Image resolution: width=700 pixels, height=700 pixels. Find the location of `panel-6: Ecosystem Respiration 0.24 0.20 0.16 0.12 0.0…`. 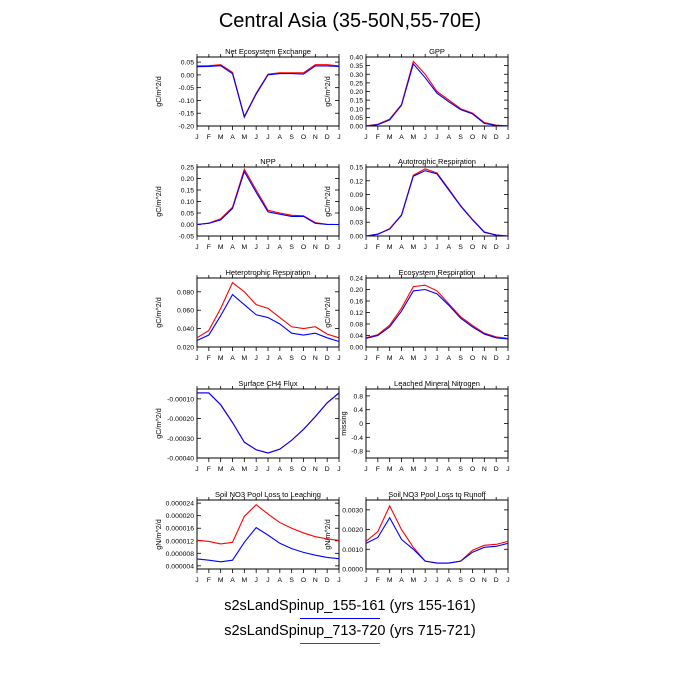

panel-6: Ecosystem Respiration 0.24 0.20 0.16 0.12 0.0… is located at coordinates (416, 315).